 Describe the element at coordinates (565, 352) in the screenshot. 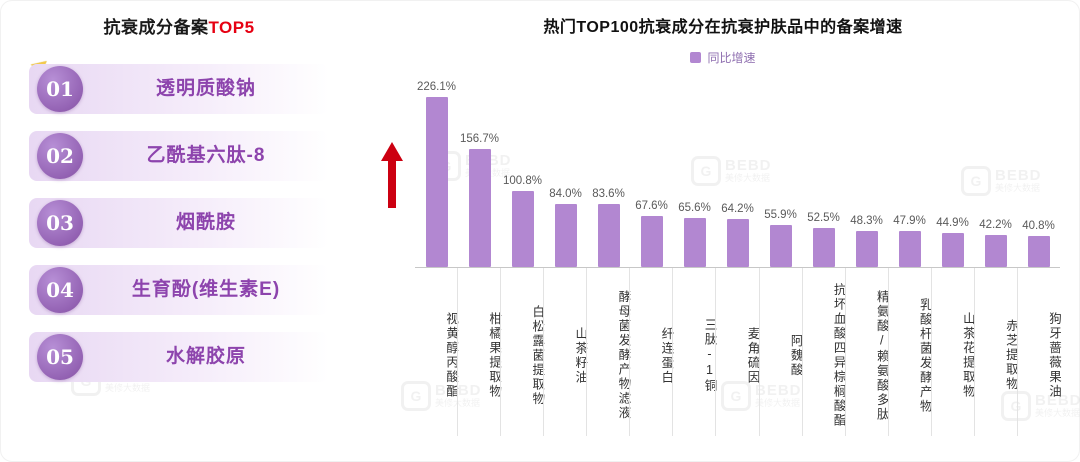

I see `category-label: 山茶籽油` at that location.